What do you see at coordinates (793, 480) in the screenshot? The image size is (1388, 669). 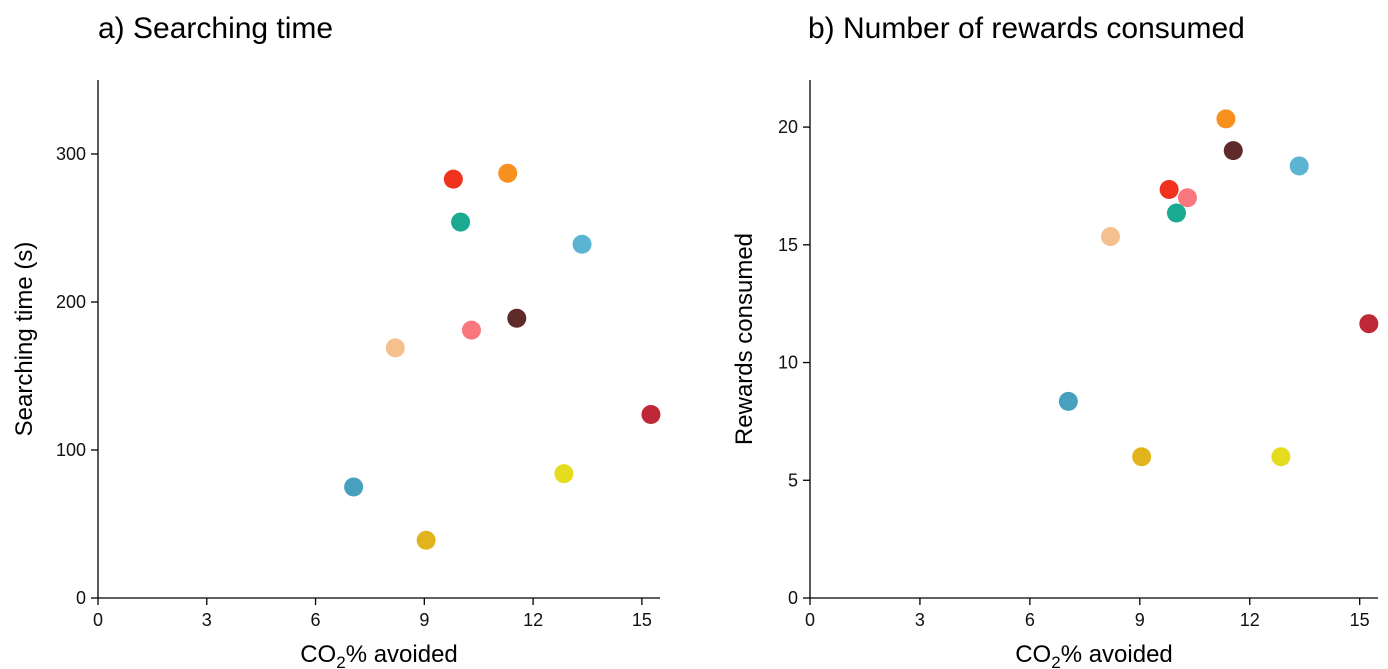 I see `y-tick-label: 5` at bounding box center [793, 480].